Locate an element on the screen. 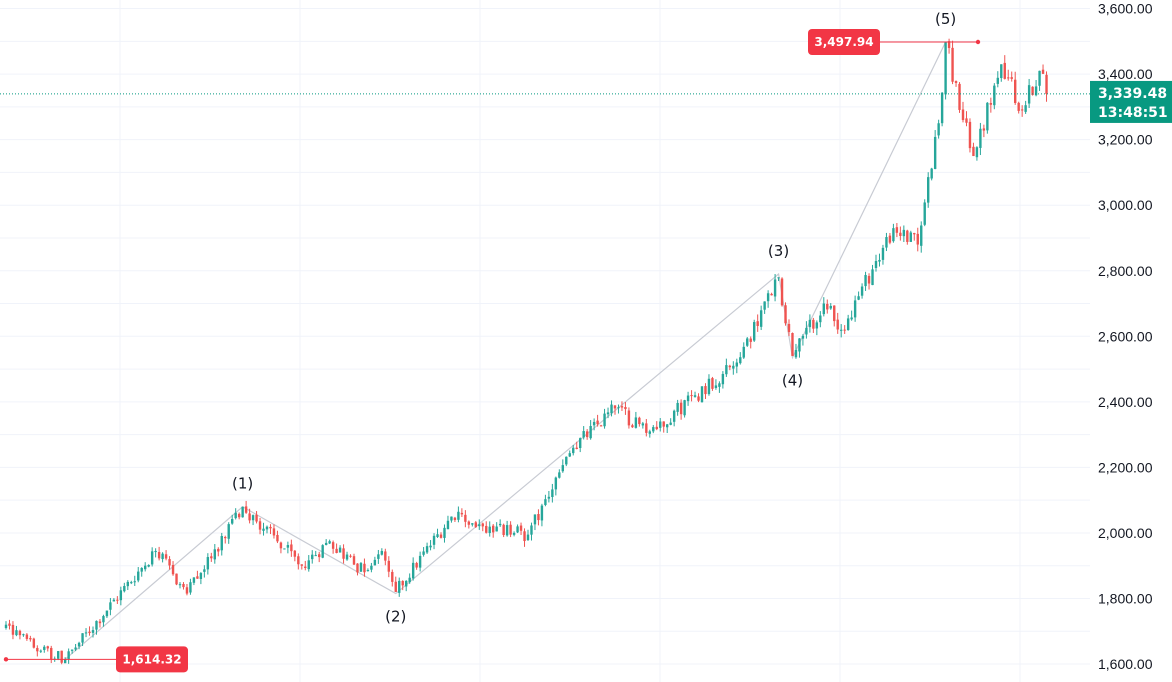  y-axis-tick-label: 2,800.00 is located at coordinates (1125, 271).